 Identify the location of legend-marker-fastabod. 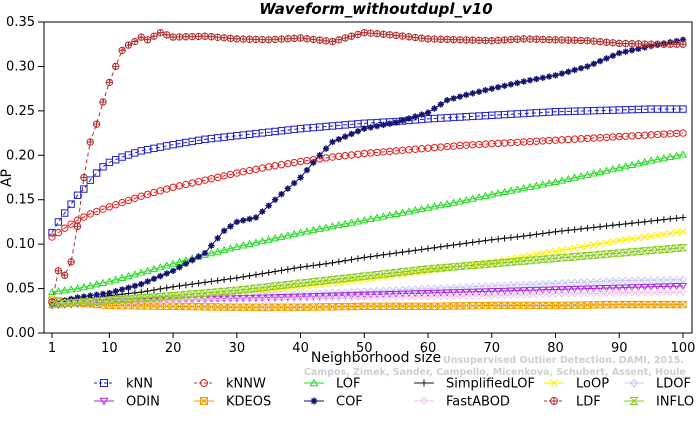
(424, 401).